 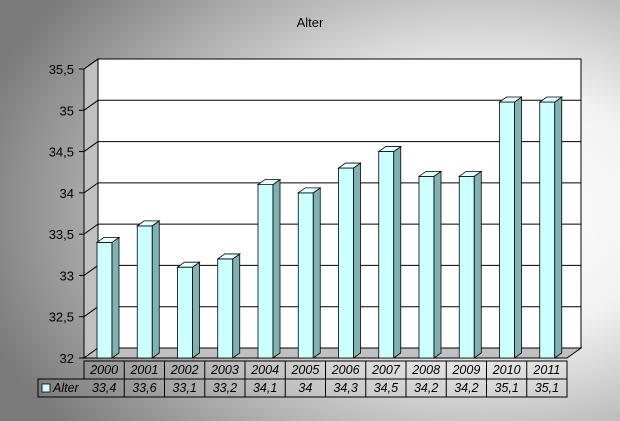 What do you see at coordinates (144, 388) in the screenshot?
I see `data-value-label: 33,6` at bounding box center [144, 388].